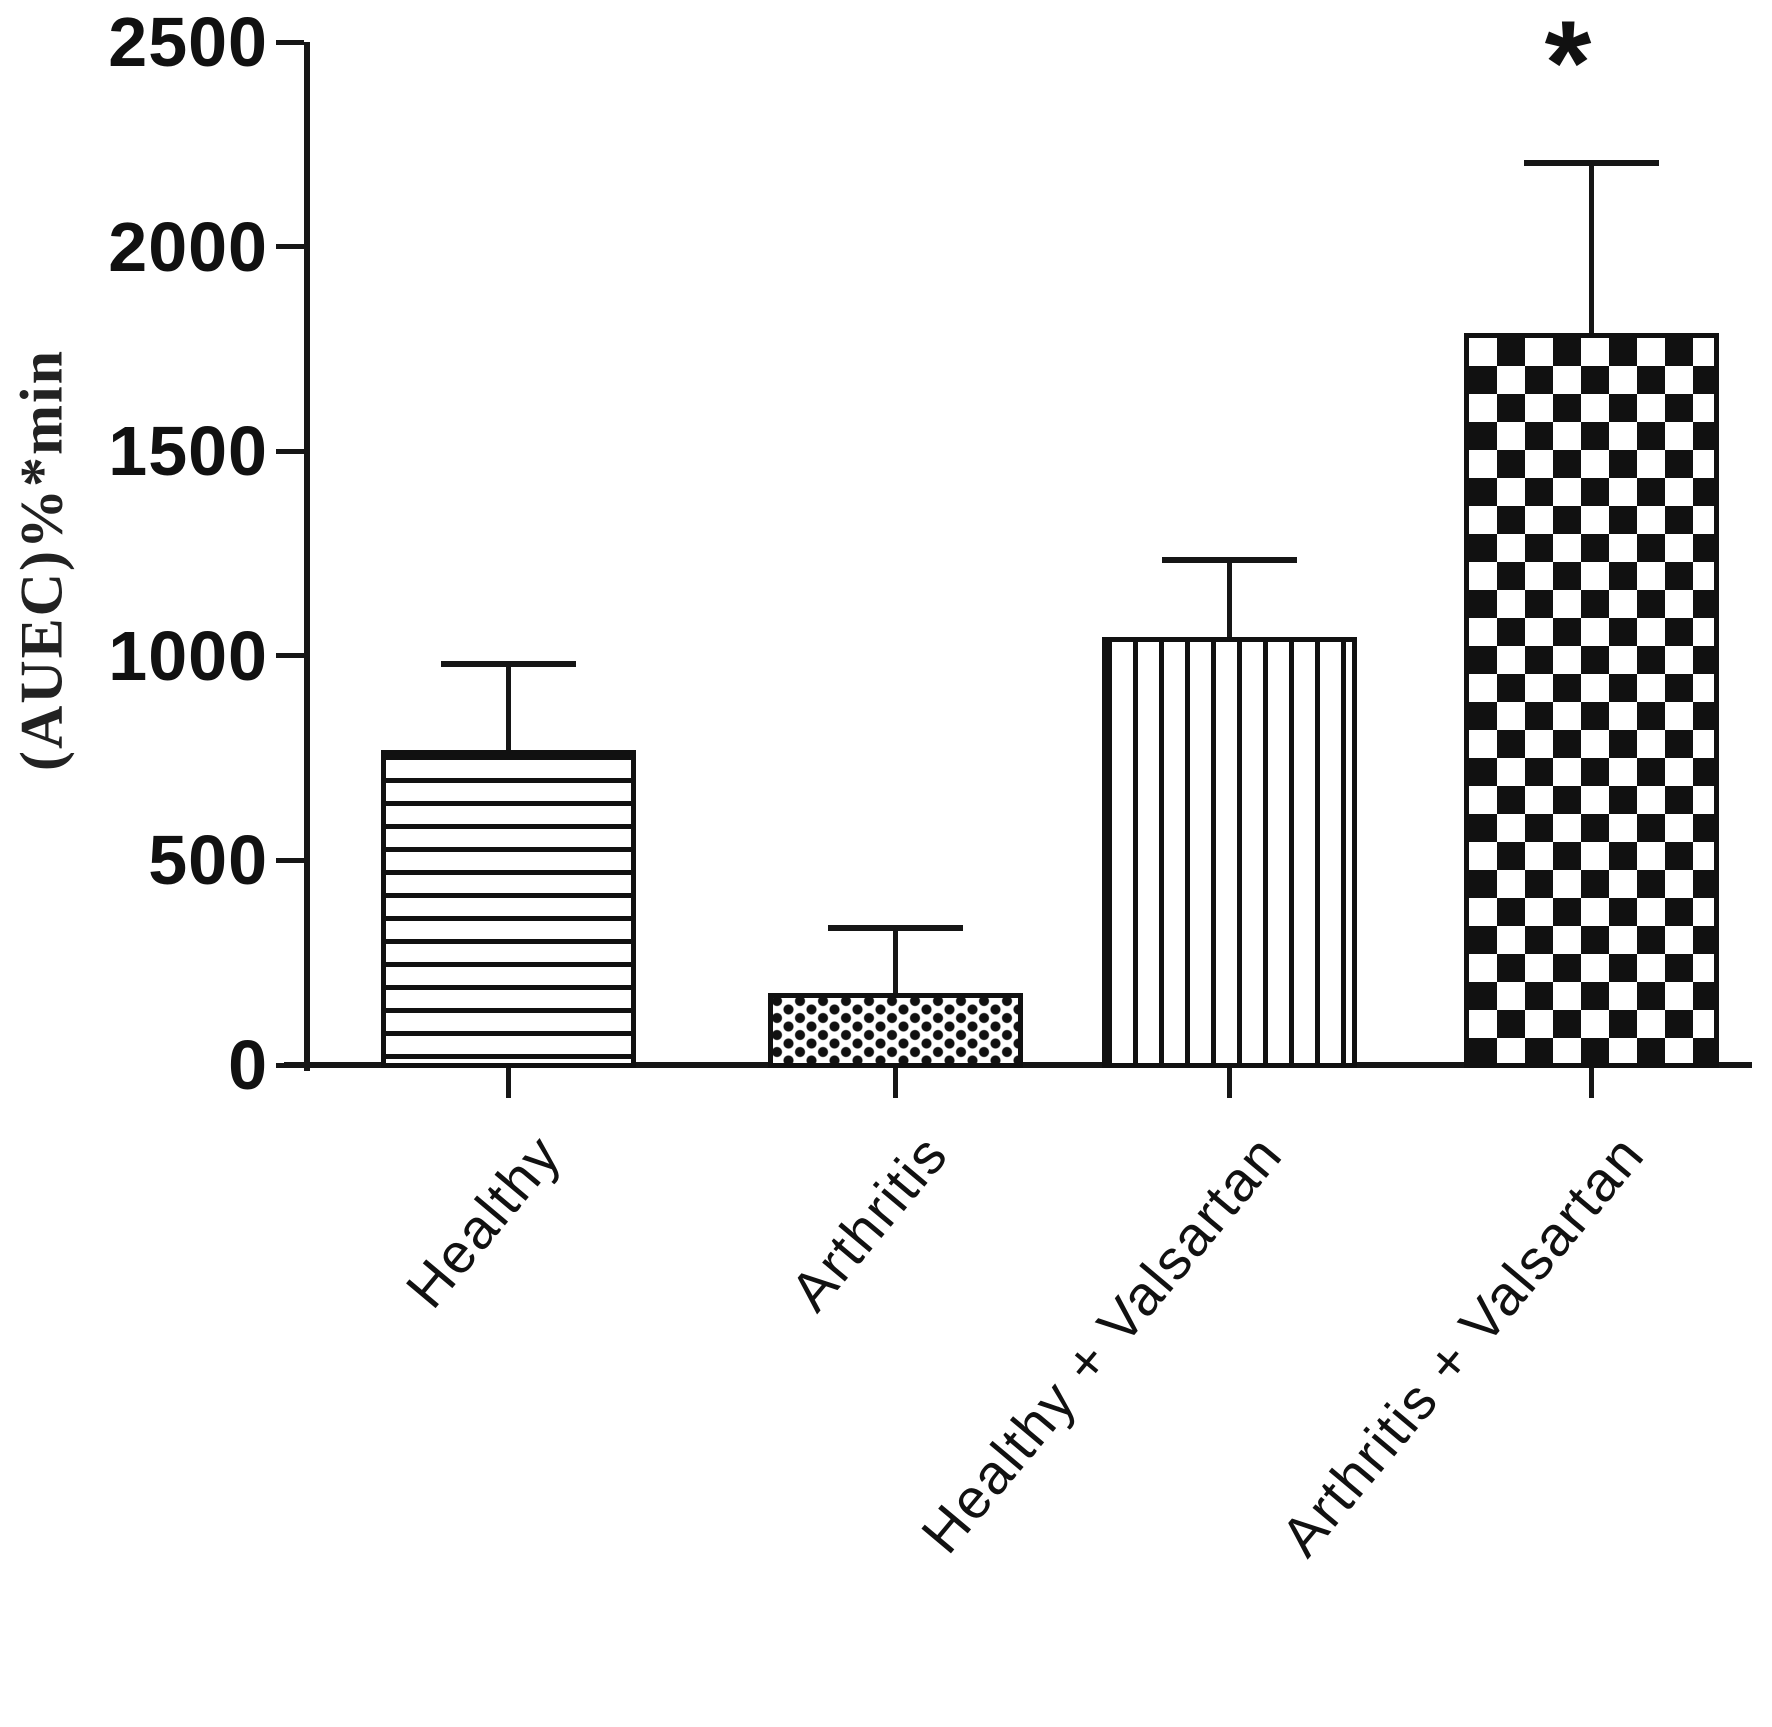  Describe the element at coordinates (188, 246) in the screenshot. I see `y-tick-label: 2000` at that location.